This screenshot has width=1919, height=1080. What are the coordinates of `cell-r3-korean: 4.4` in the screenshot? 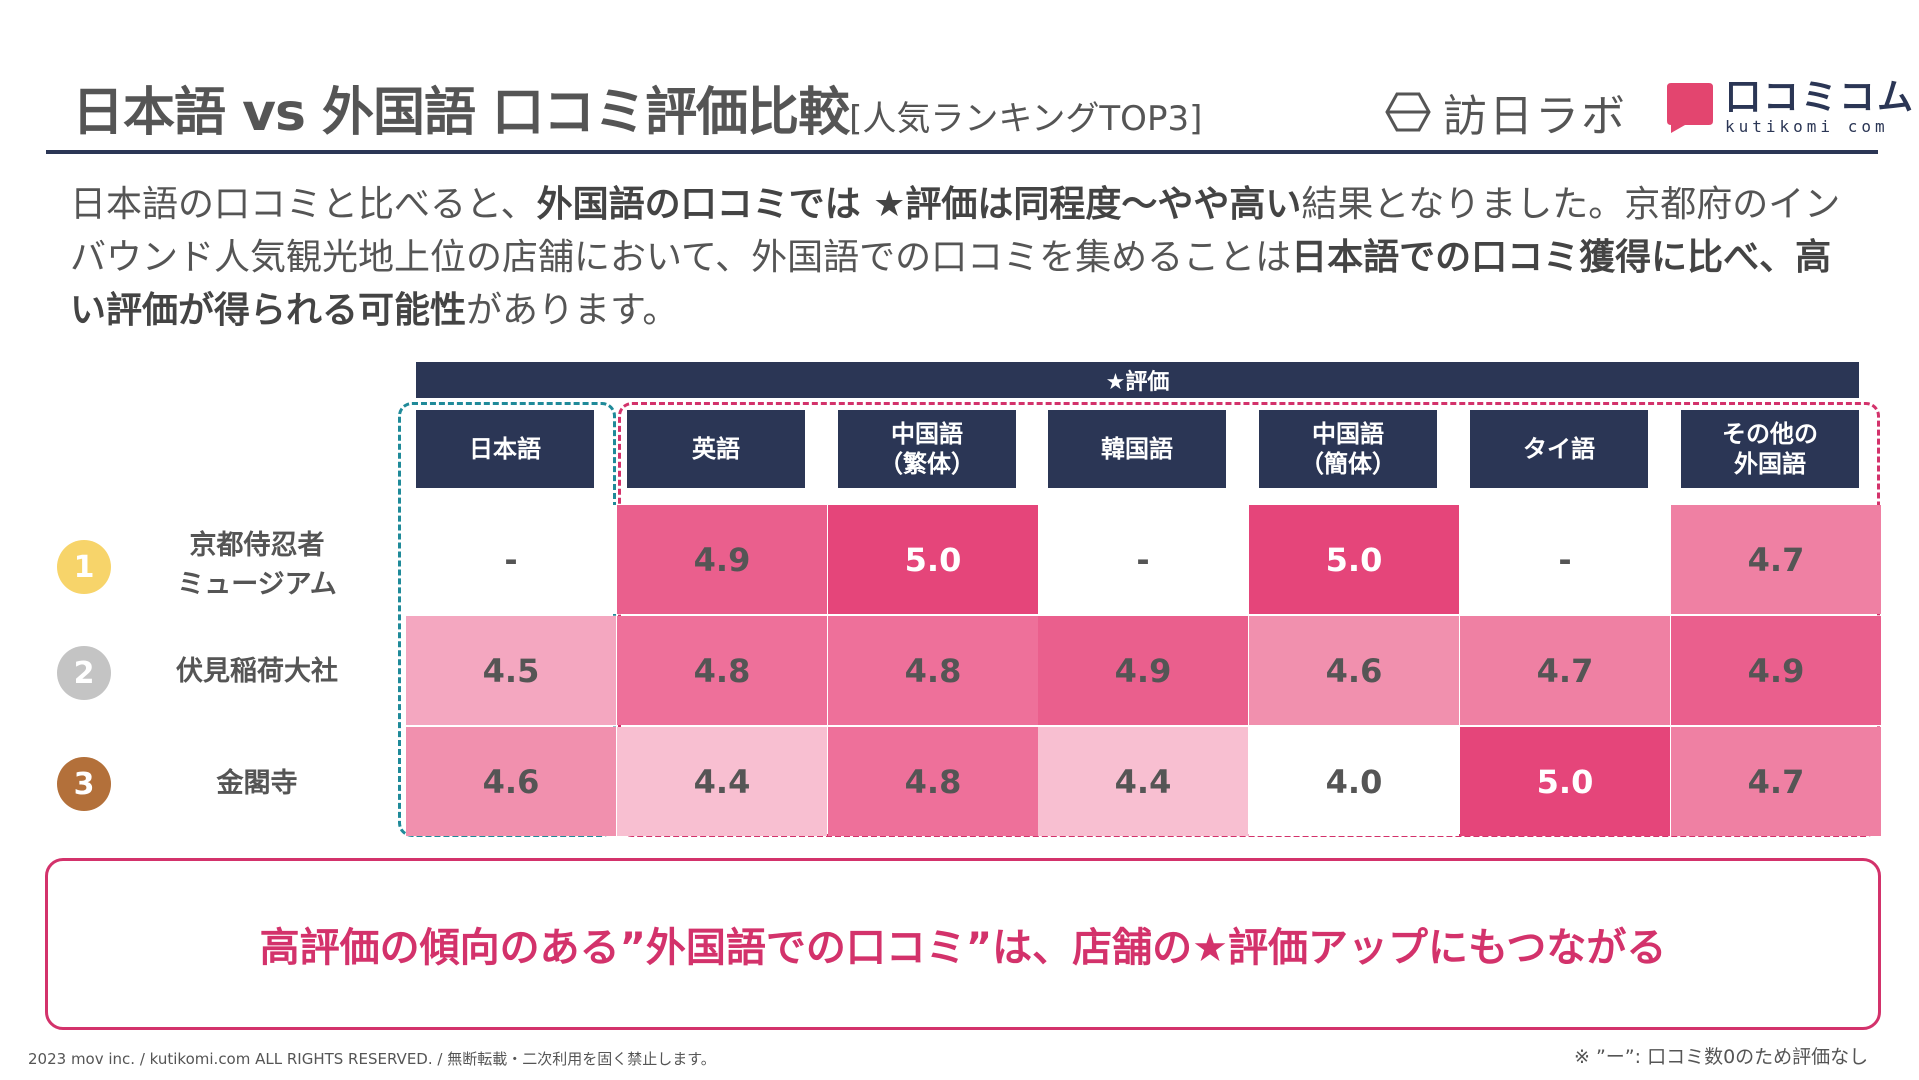 It's located at (1143, 781).